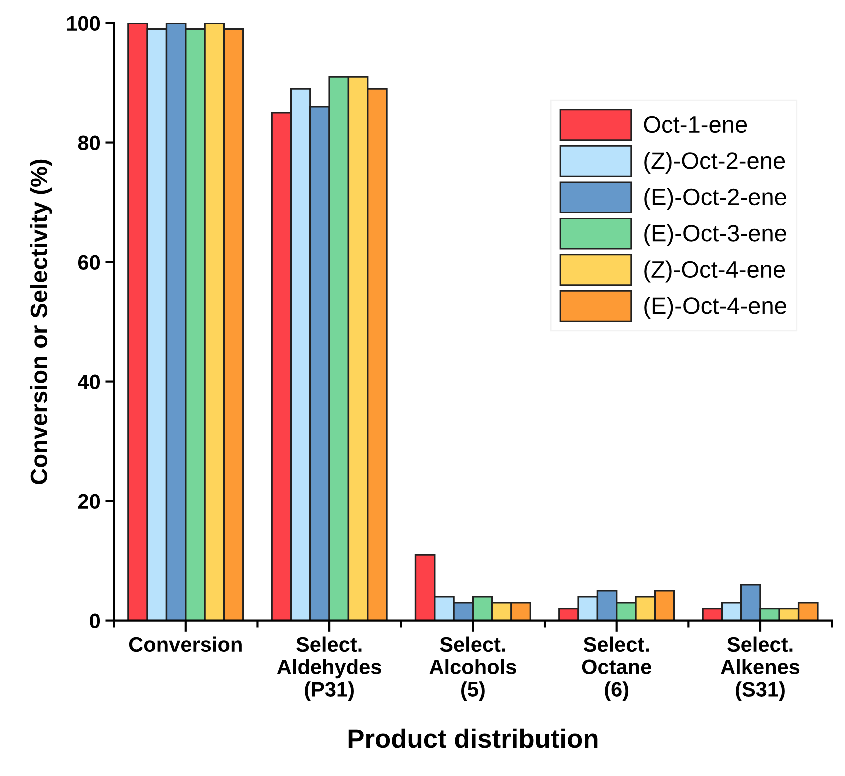  I want to click on x-tick-label: Select. Alcohols (5), so click(473, 669).